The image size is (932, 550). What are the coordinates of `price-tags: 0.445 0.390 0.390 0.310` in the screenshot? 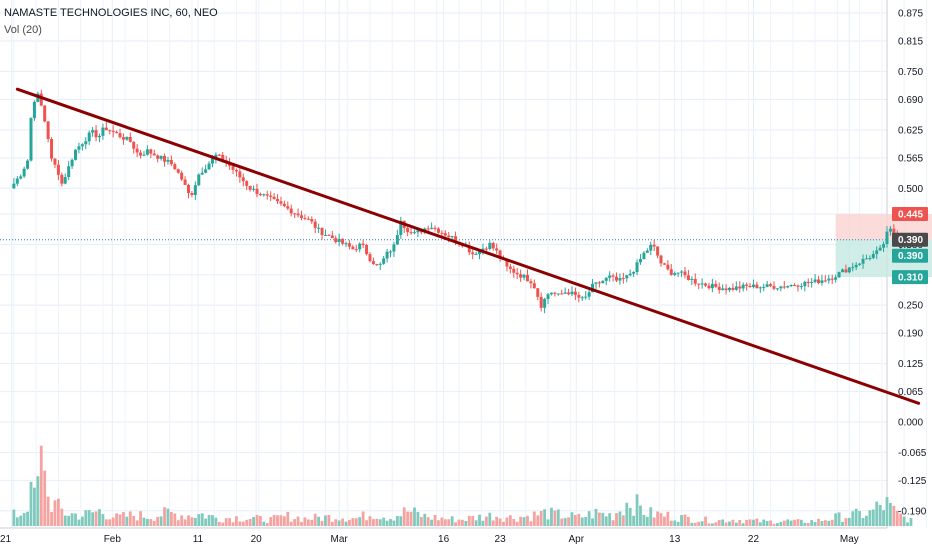 It's located at (910, 245).